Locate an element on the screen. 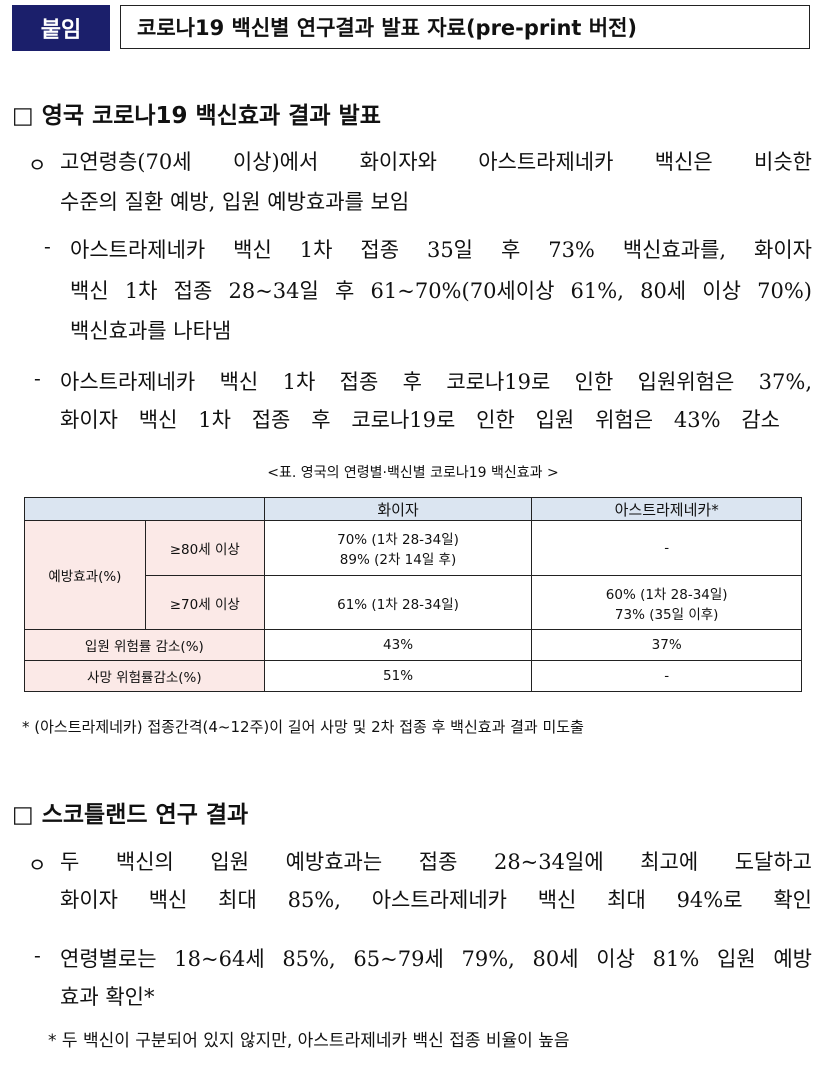 The height and width of the screenshot is (1073, 826). table-row: 사망 위험률감소(%) 51% - is located at coordinates (413, 676).